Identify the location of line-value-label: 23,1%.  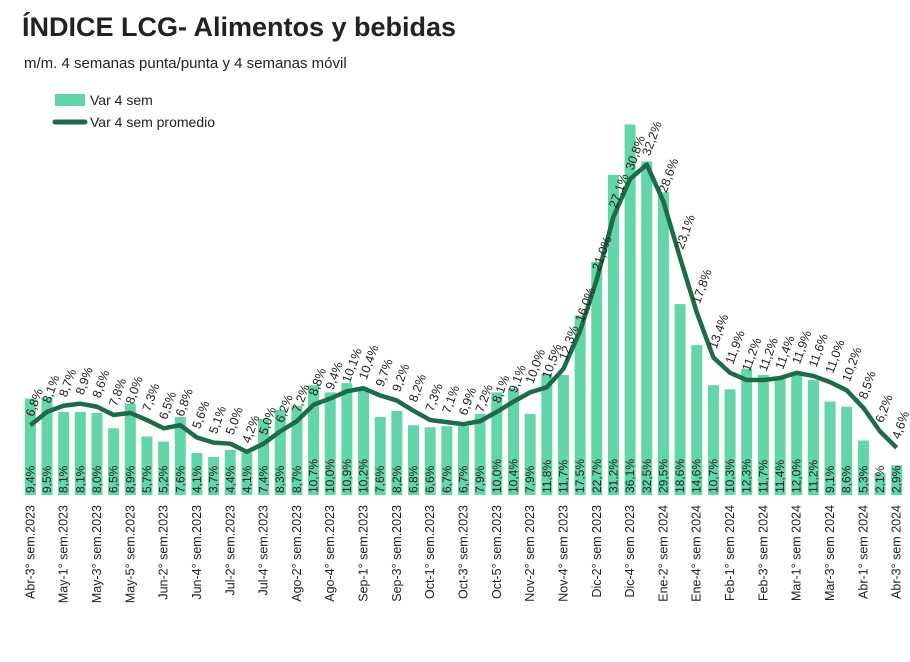
(685, 232).